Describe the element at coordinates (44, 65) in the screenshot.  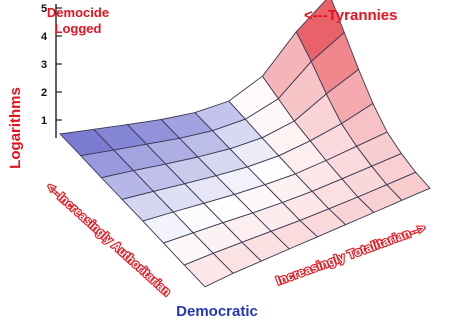
I see `z-tick-label: 3` at that location.